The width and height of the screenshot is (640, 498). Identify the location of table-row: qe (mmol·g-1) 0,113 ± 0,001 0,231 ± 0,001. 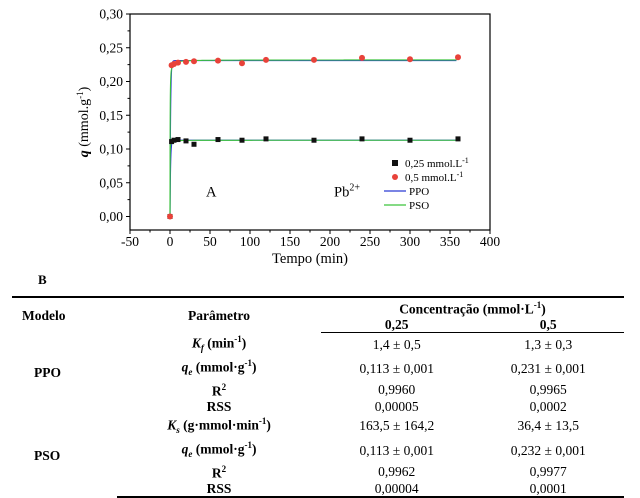
(318, 368).